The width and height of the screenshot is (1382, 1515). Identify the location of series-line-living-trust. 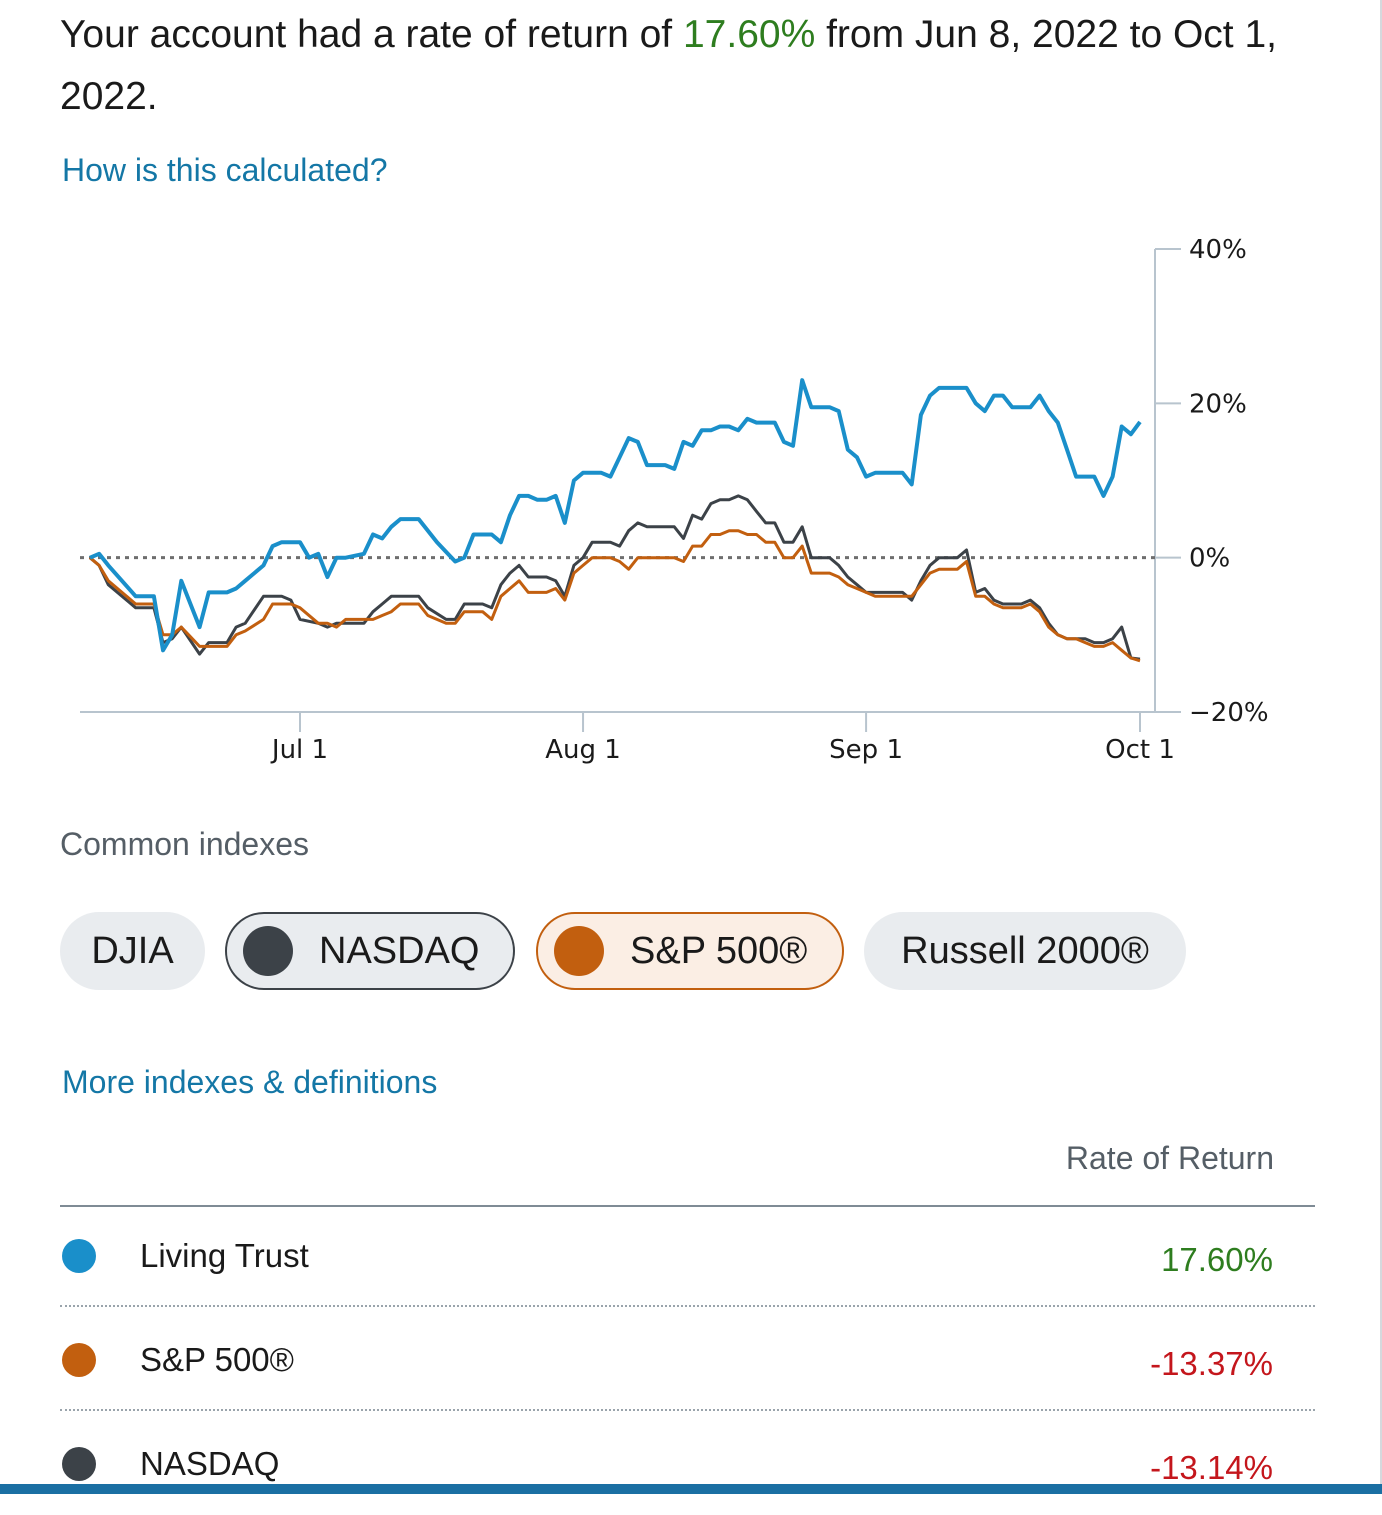
(615, 515).